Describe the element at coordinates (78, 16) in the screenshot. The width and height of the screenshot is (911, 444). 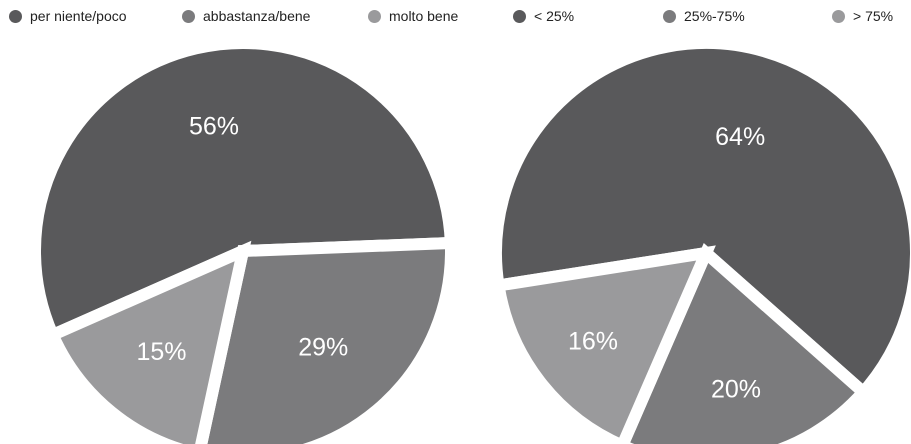
I see `legend-label: per niente/poco` at that location.